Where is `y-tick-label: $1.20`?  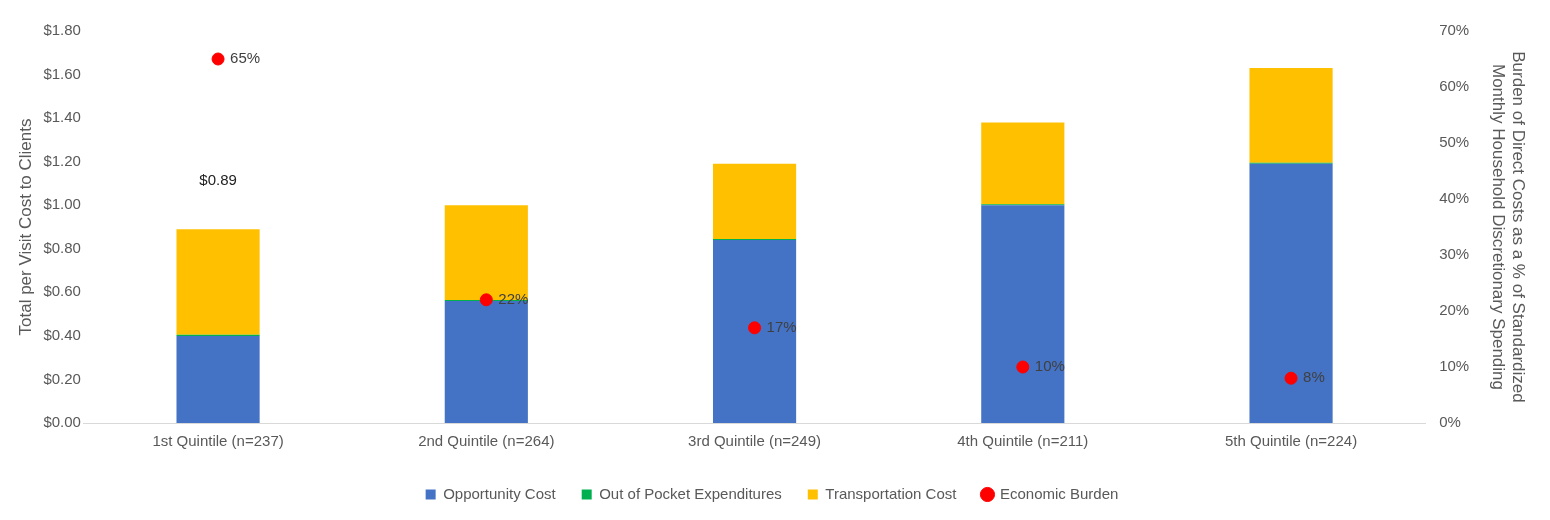
y-tick-label: $1.20 is located at coordinates (62, 160).